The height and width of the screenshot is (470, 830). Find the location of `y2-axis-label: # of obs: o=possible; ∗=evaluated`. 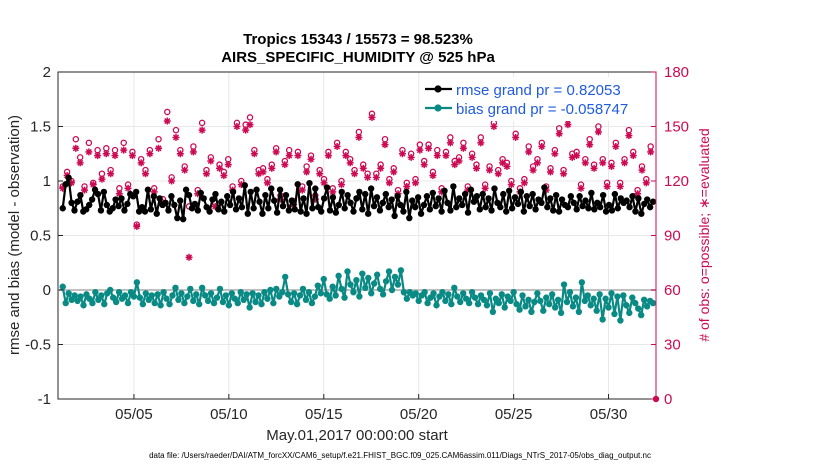

y2-axis-label: # of obs: o=possible; ∗=evaluated is located at coordinates (704, 234).